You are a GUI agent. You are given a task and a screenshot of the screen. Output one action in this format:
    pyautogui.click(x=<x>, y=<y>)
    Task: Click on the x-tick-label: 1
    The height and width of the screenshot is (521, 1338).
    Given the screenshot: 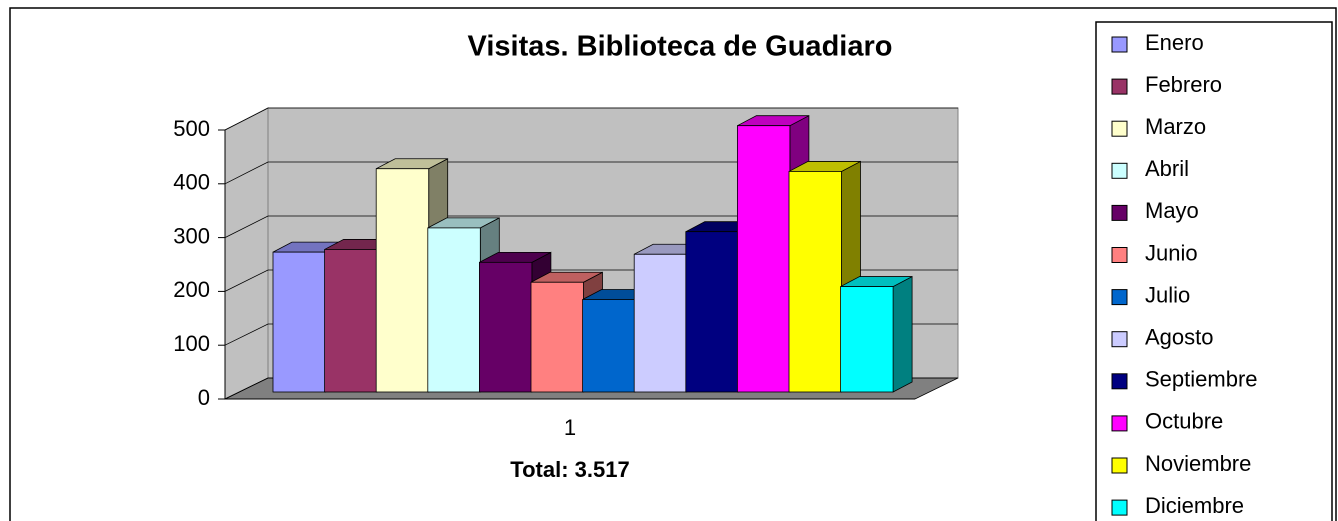 What is the action you would take?
    pyautogui.click(x=570, y=427)
    